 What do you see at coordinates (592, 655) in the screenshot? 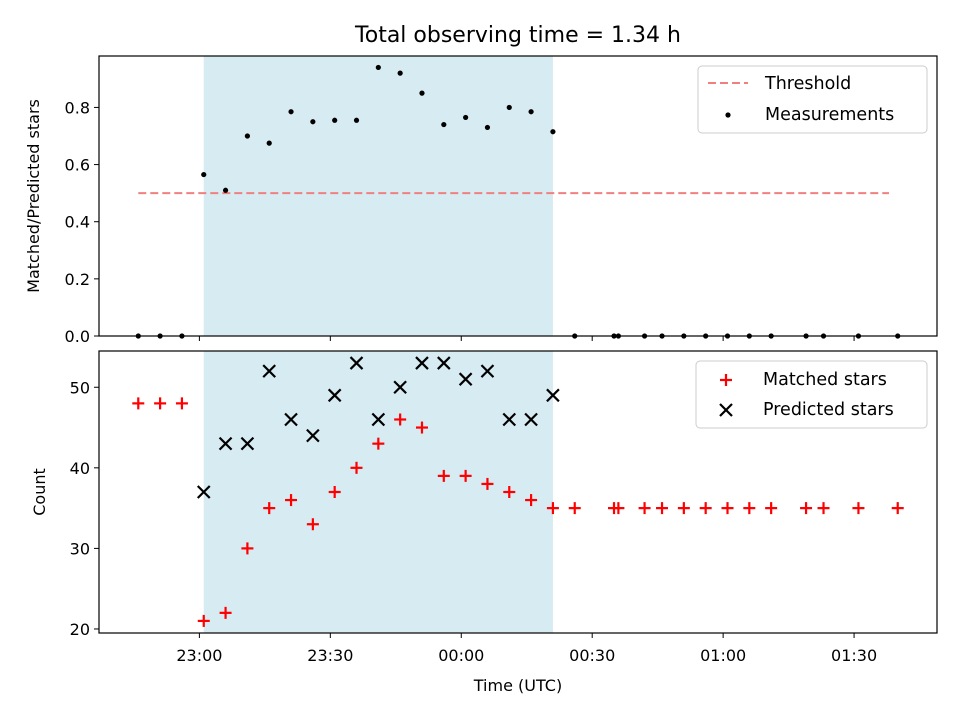
I see `x-tick-label: 00:30` at bounding box center [592, 655].